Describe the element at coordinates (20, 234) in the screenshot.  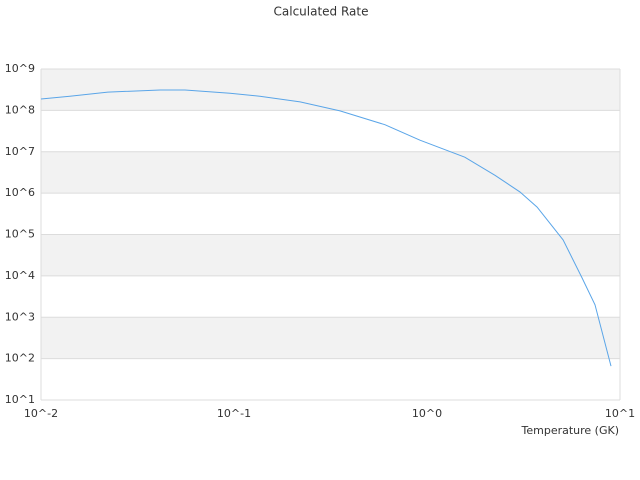
I see `y-tick-label: 10^5` at that location.